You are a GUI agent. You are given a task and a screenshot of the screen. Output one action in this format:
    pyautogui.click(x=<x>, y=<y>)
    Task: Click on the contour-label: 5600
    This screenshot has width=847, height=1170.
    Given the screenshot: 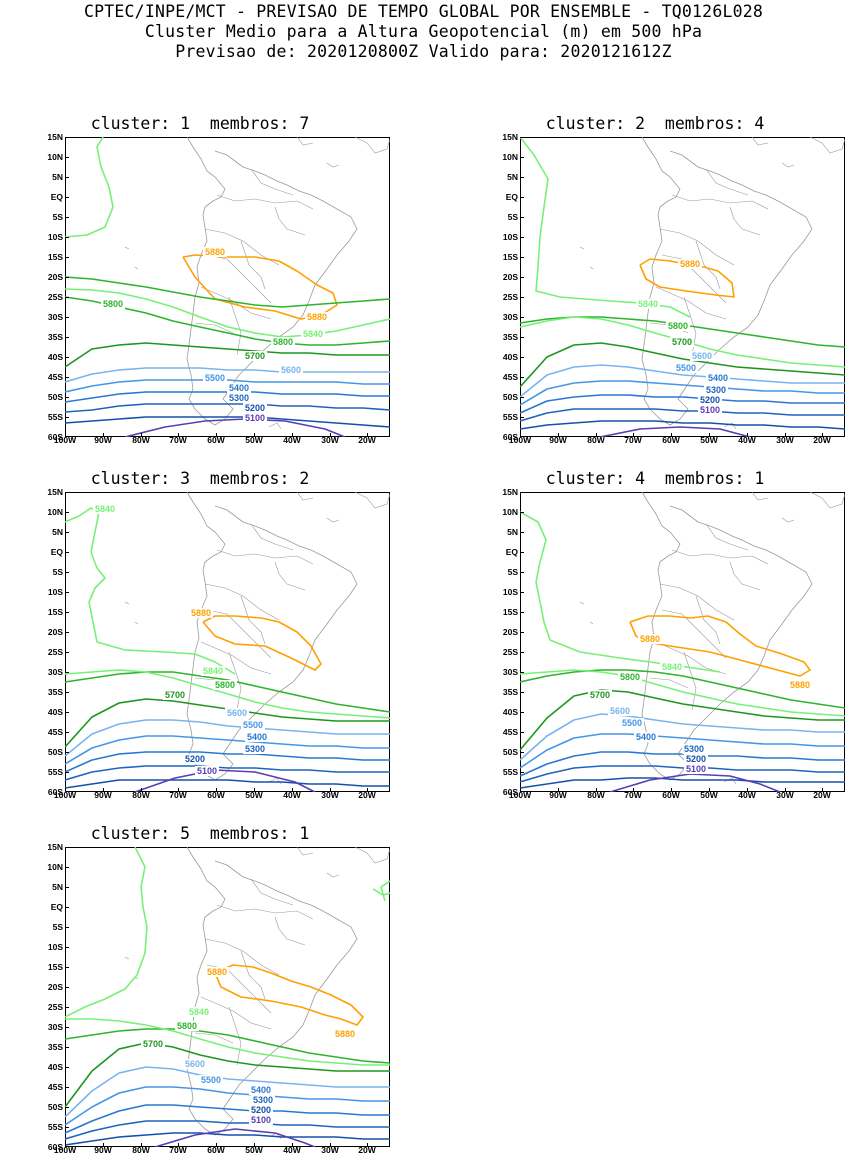 What is the action you would take?
    pyautogui.click(x=237, y=713)
    